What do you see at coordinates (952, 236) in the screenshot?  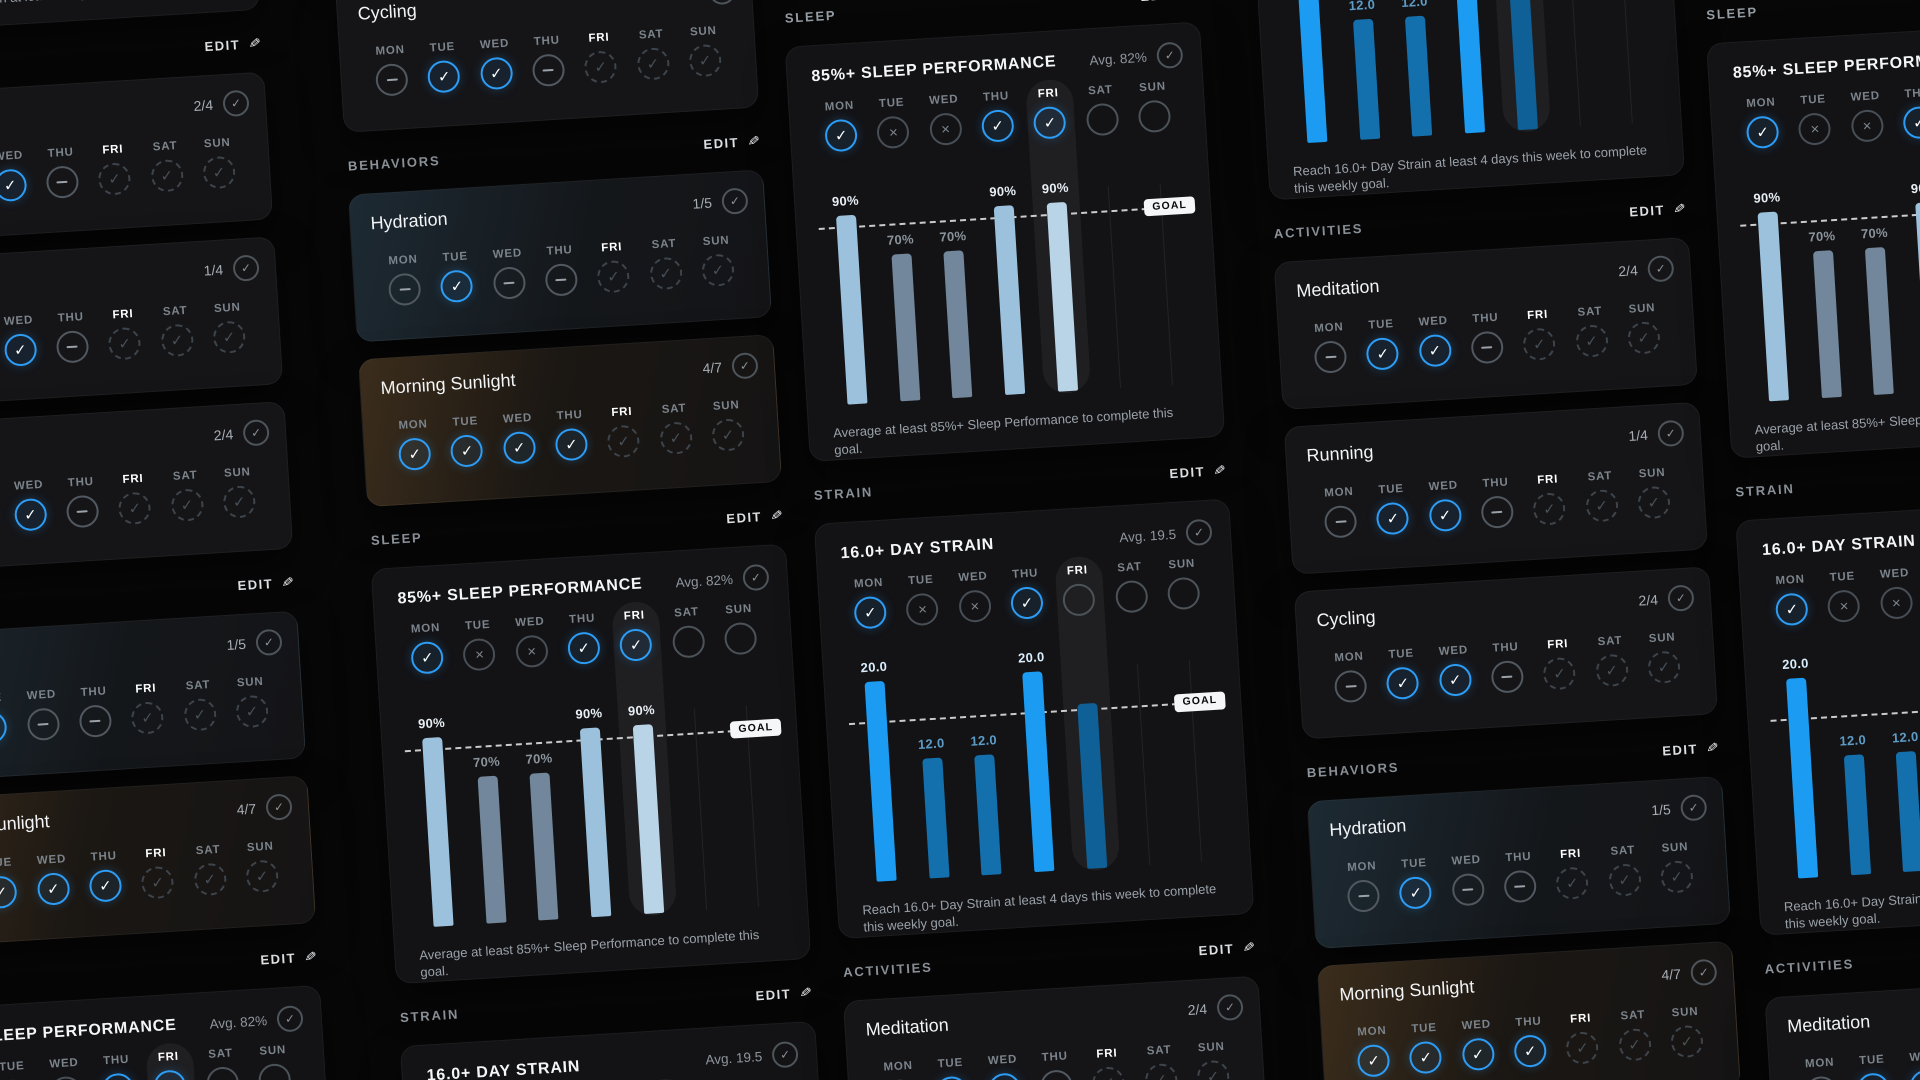 I see `bar-value-label: 70%` at bounding box center [952, 236].